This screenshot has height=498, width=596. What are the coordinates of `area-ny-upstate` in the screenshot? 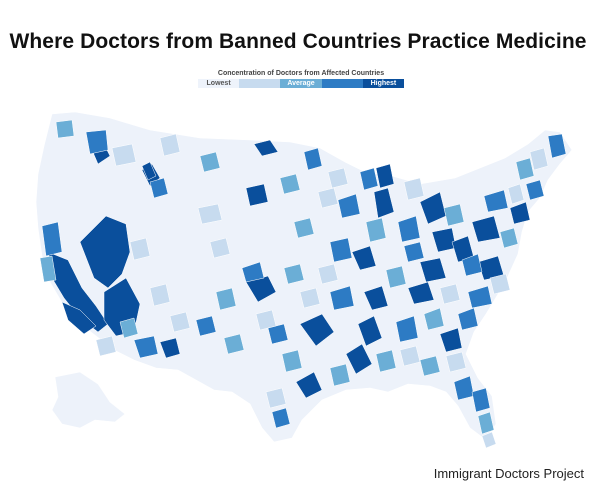 It's located at (496, 201).